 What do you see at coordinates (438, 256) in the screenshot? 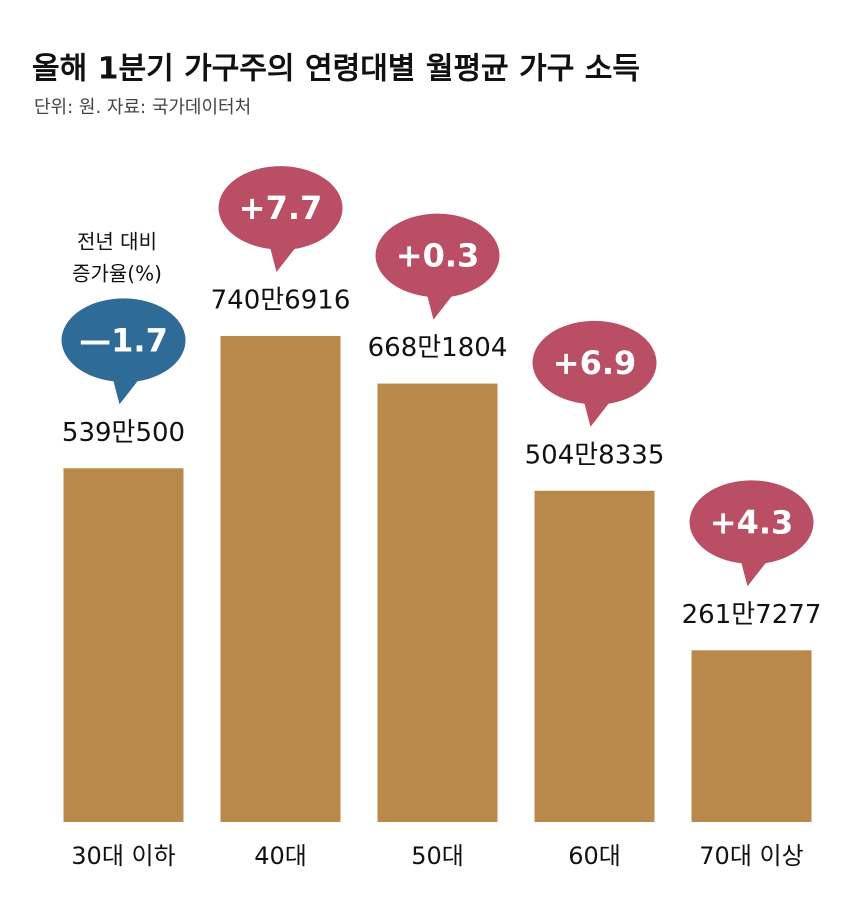
I see `growth-label: +0.3` at bounding box center [438, 256].